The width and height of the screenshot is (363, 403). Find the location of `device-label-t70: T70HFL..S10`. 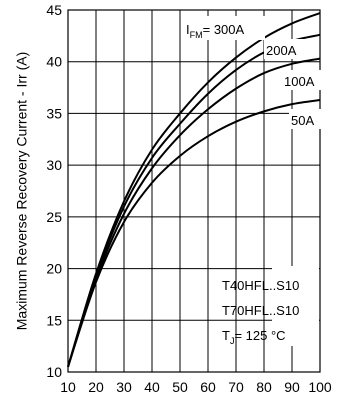

device-label-t70: T70HFL..S10 is located at coordinates (260, 310).